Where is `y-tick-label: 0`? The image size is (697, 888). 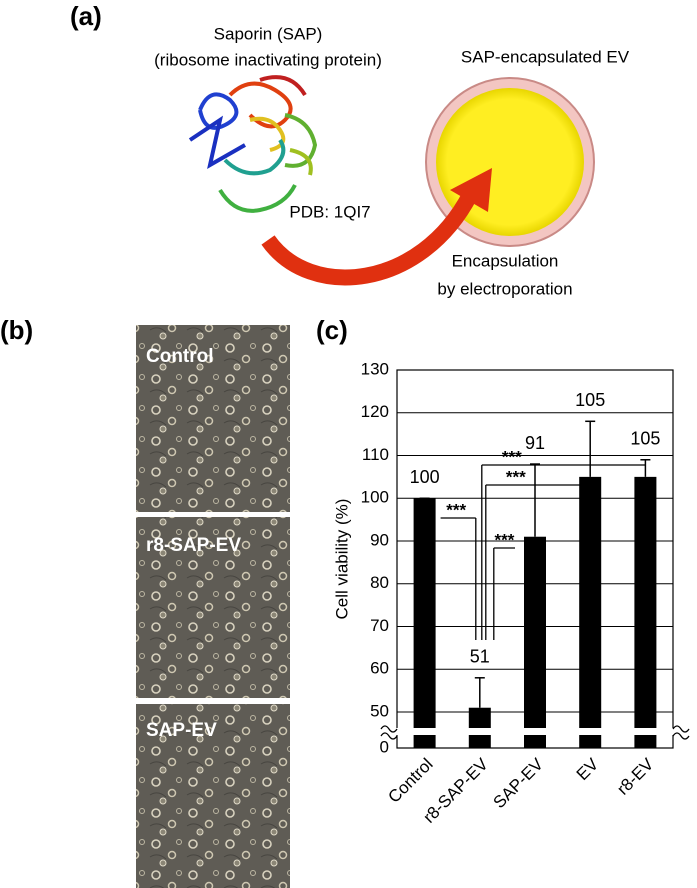 y-tick-label: 0 is located at coordinates (384, 746).